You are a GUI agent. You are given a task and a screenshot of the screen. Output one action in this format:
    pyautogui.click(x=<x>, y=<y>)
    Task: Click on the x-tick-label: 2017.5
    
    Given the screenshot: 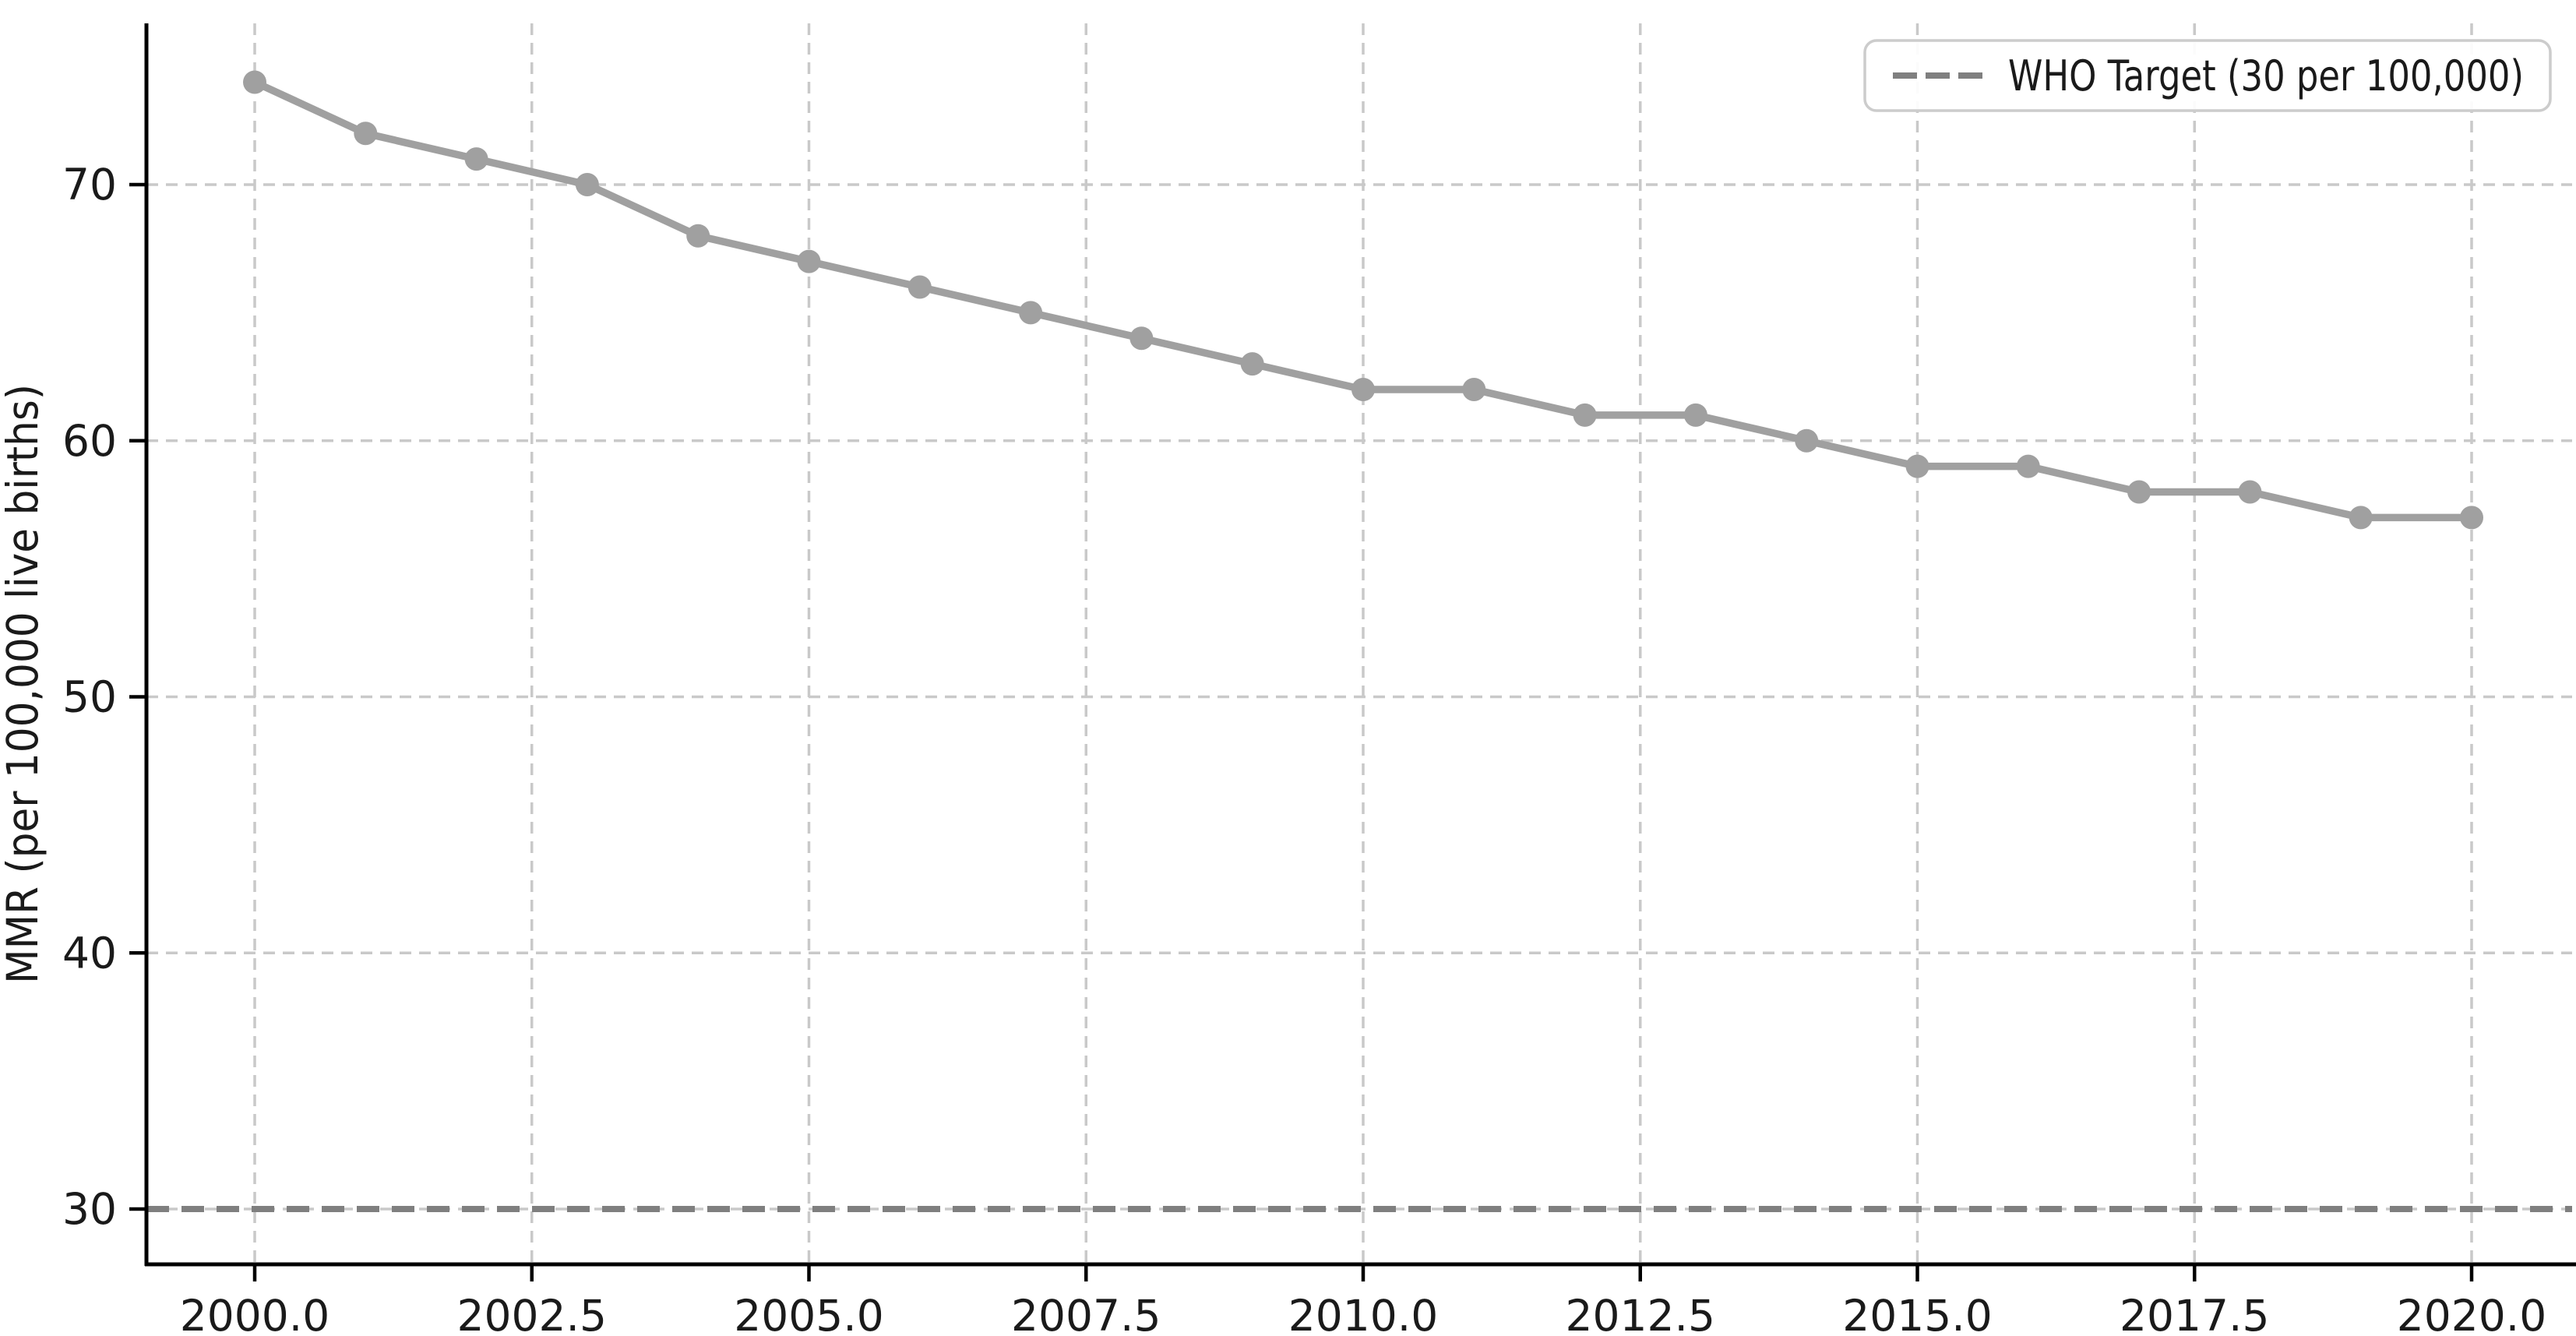 What is the action you would take?
    pyautogui.click(x=2194, y=1314)
    